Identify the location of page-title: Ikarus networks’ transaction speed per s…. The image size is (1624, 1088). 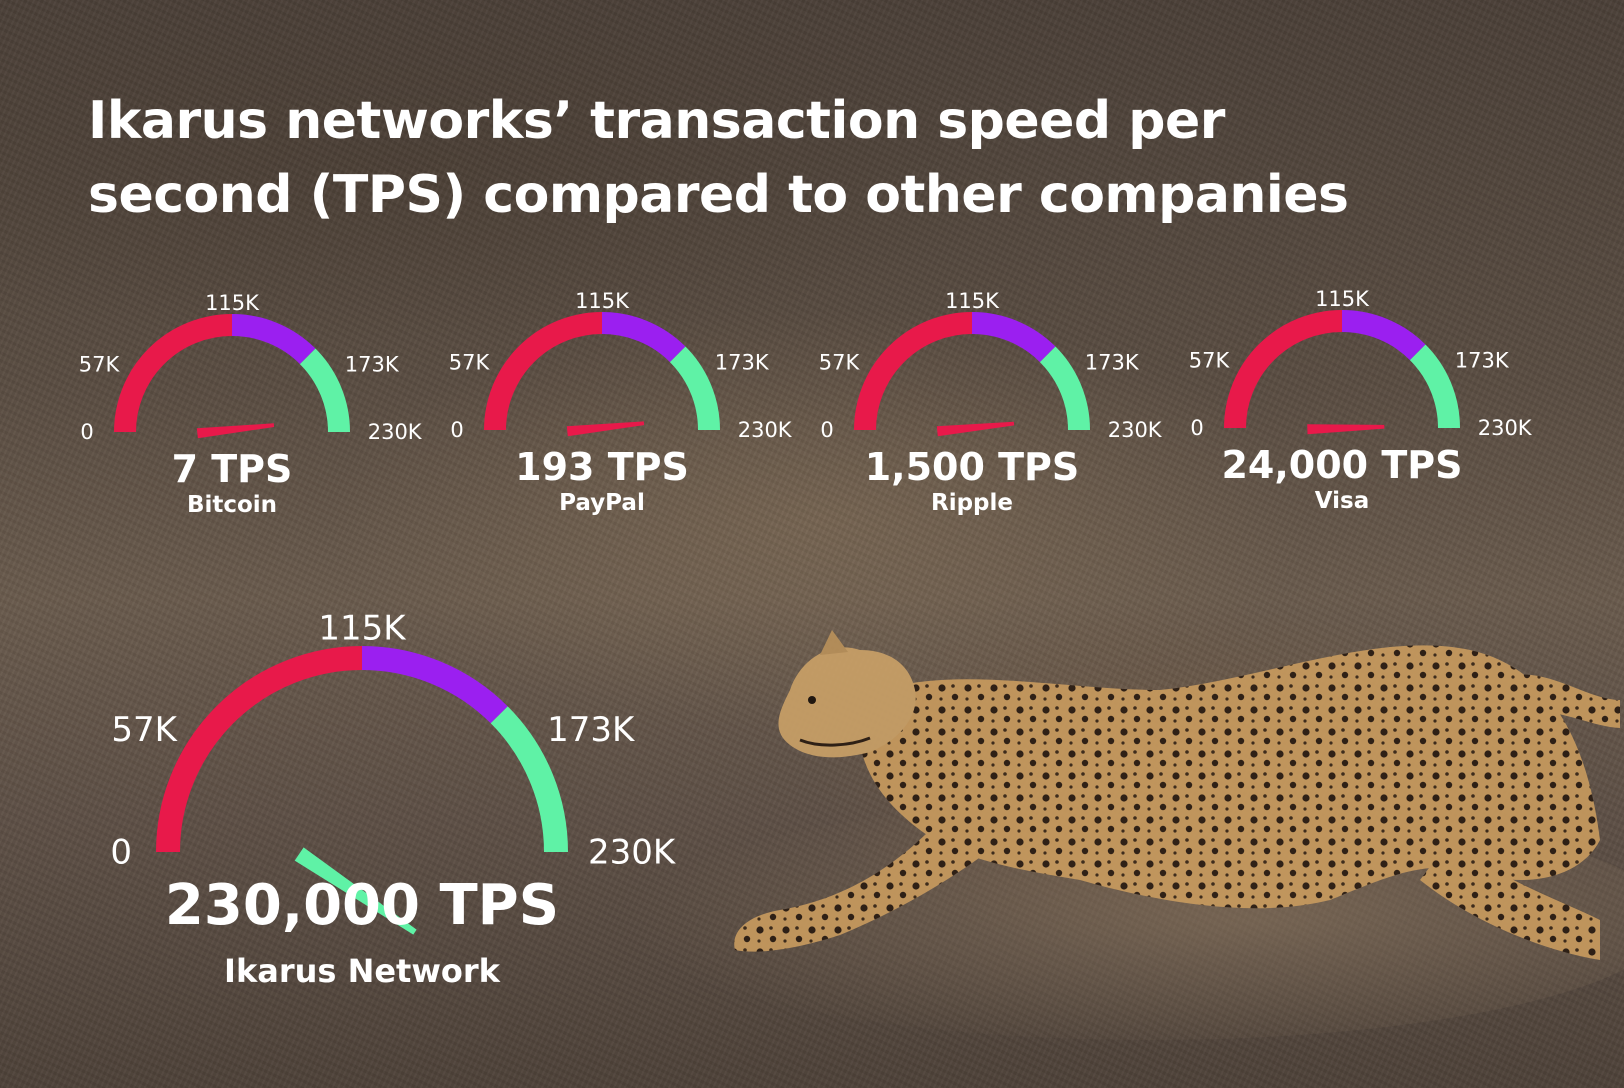
(718, 158).